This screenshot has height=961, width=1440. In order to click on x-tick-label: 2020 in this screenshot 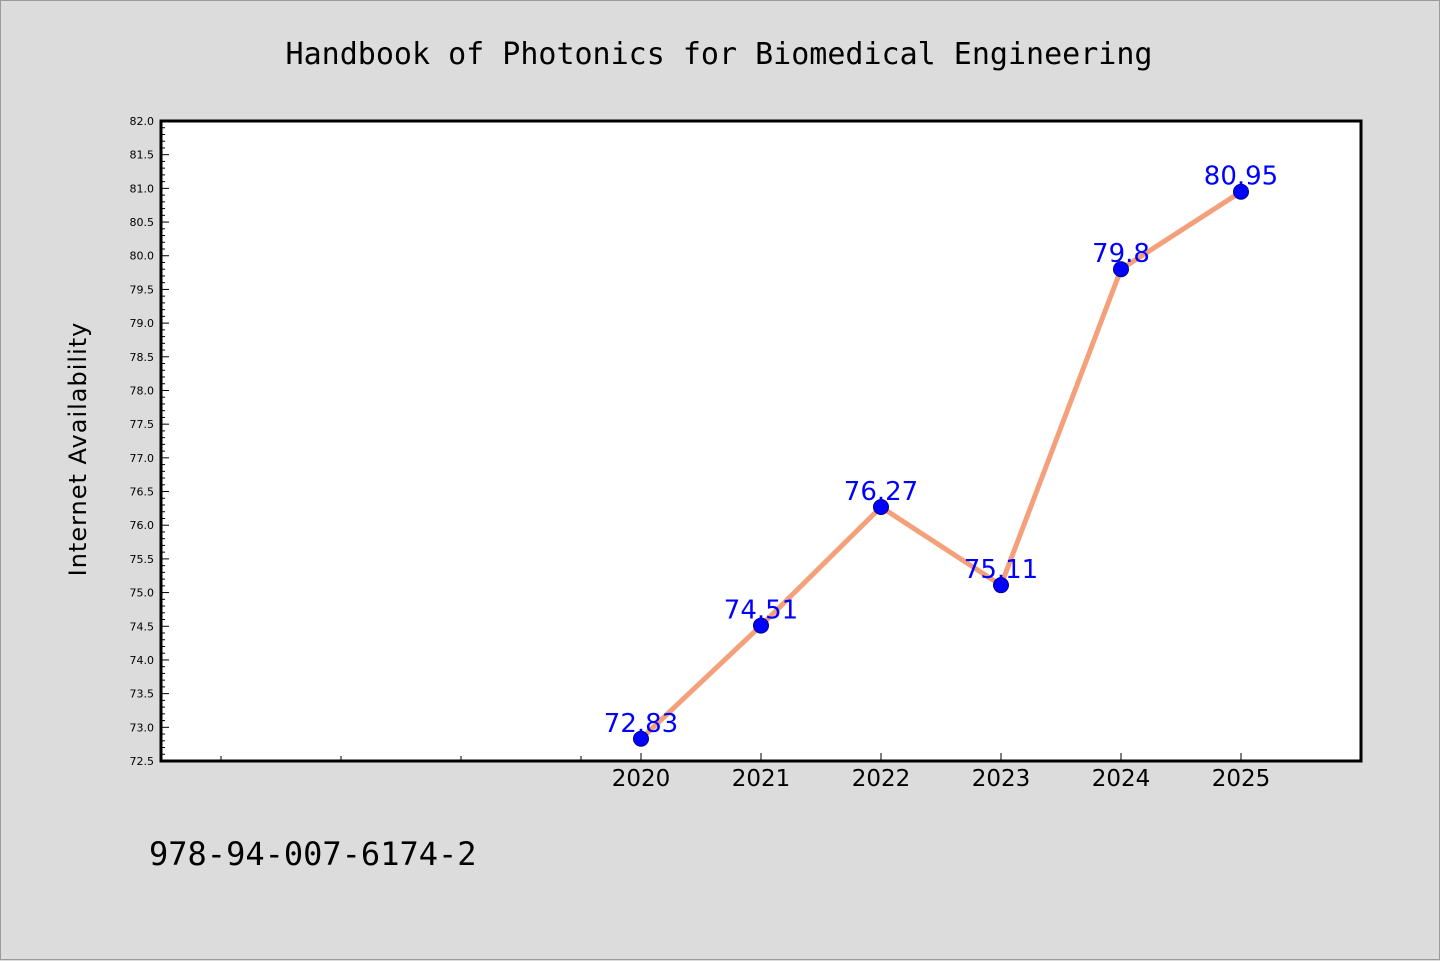, I will do `click(641, 779)`.